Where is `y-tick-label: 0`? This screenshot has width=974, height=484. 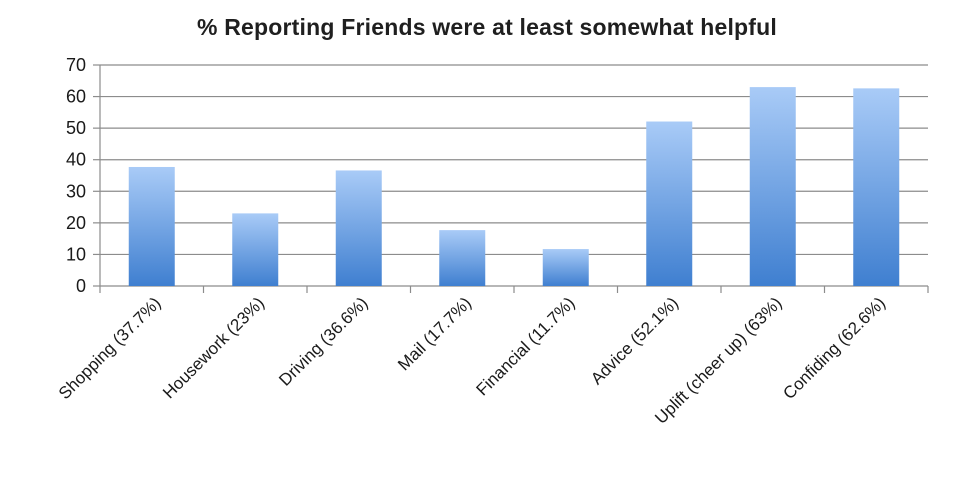 y-tick-label: 0 is located at coordinates (81, 286).